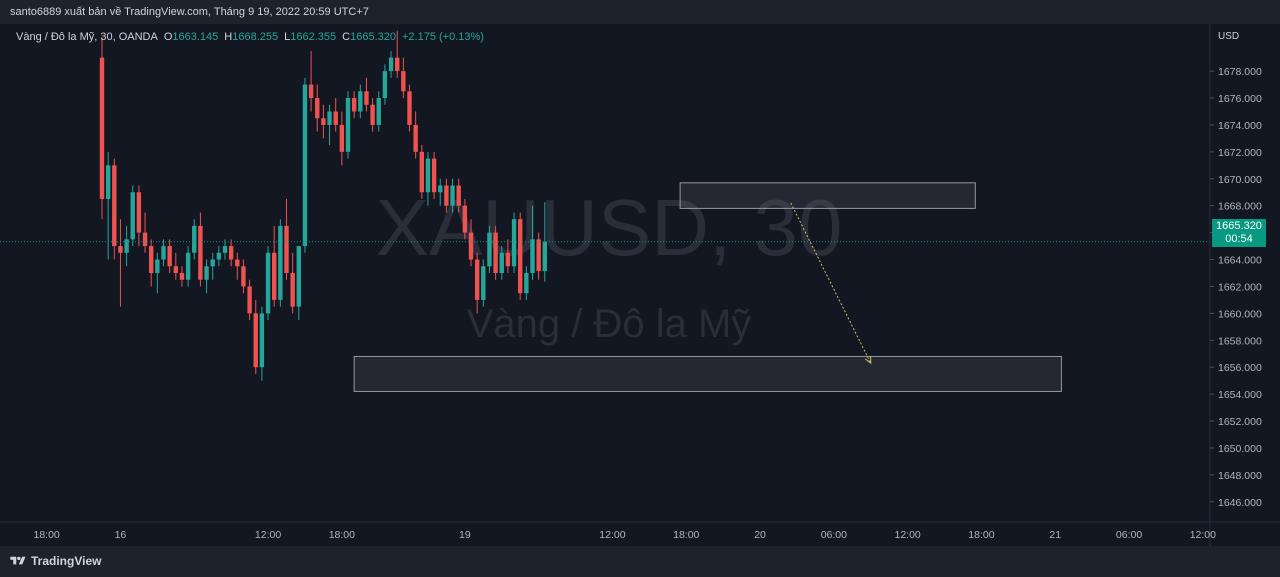 This screenshot has height=577, width=1280. What do you see at coordinates (1240, 180) in the screenshot?
I see `y-tick-label: 1670.000` at bounding box center [1240, 180].